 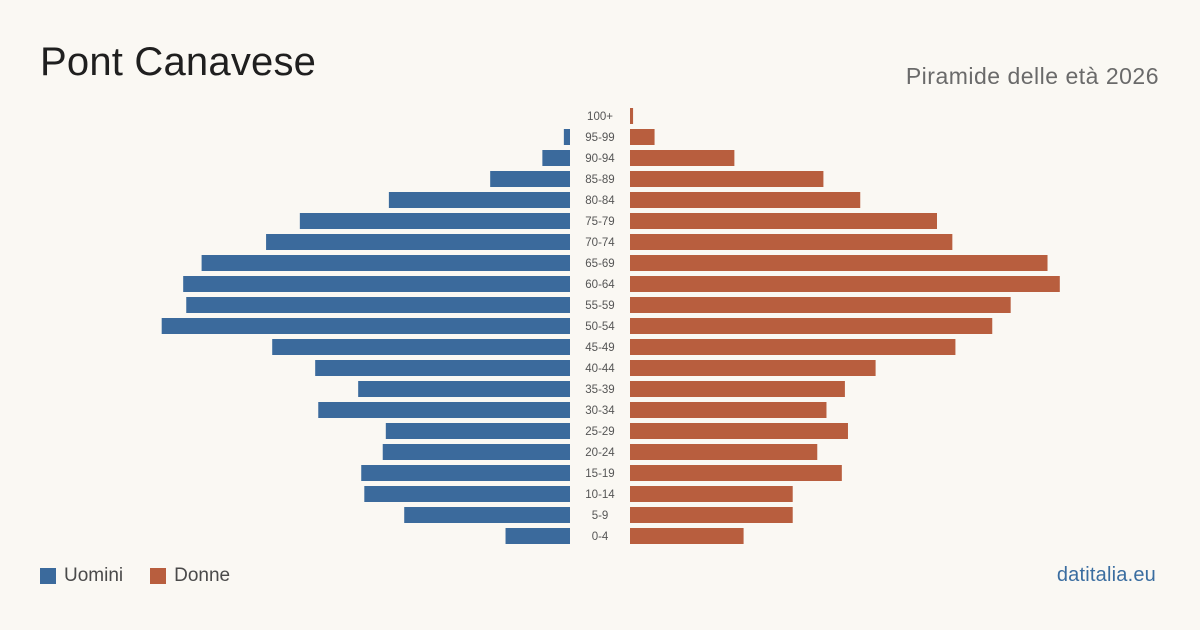 What do you see at coordinates (599, 138) in the screenshot?
I see `age-label: 95-99` at bounding box center [599, 138].